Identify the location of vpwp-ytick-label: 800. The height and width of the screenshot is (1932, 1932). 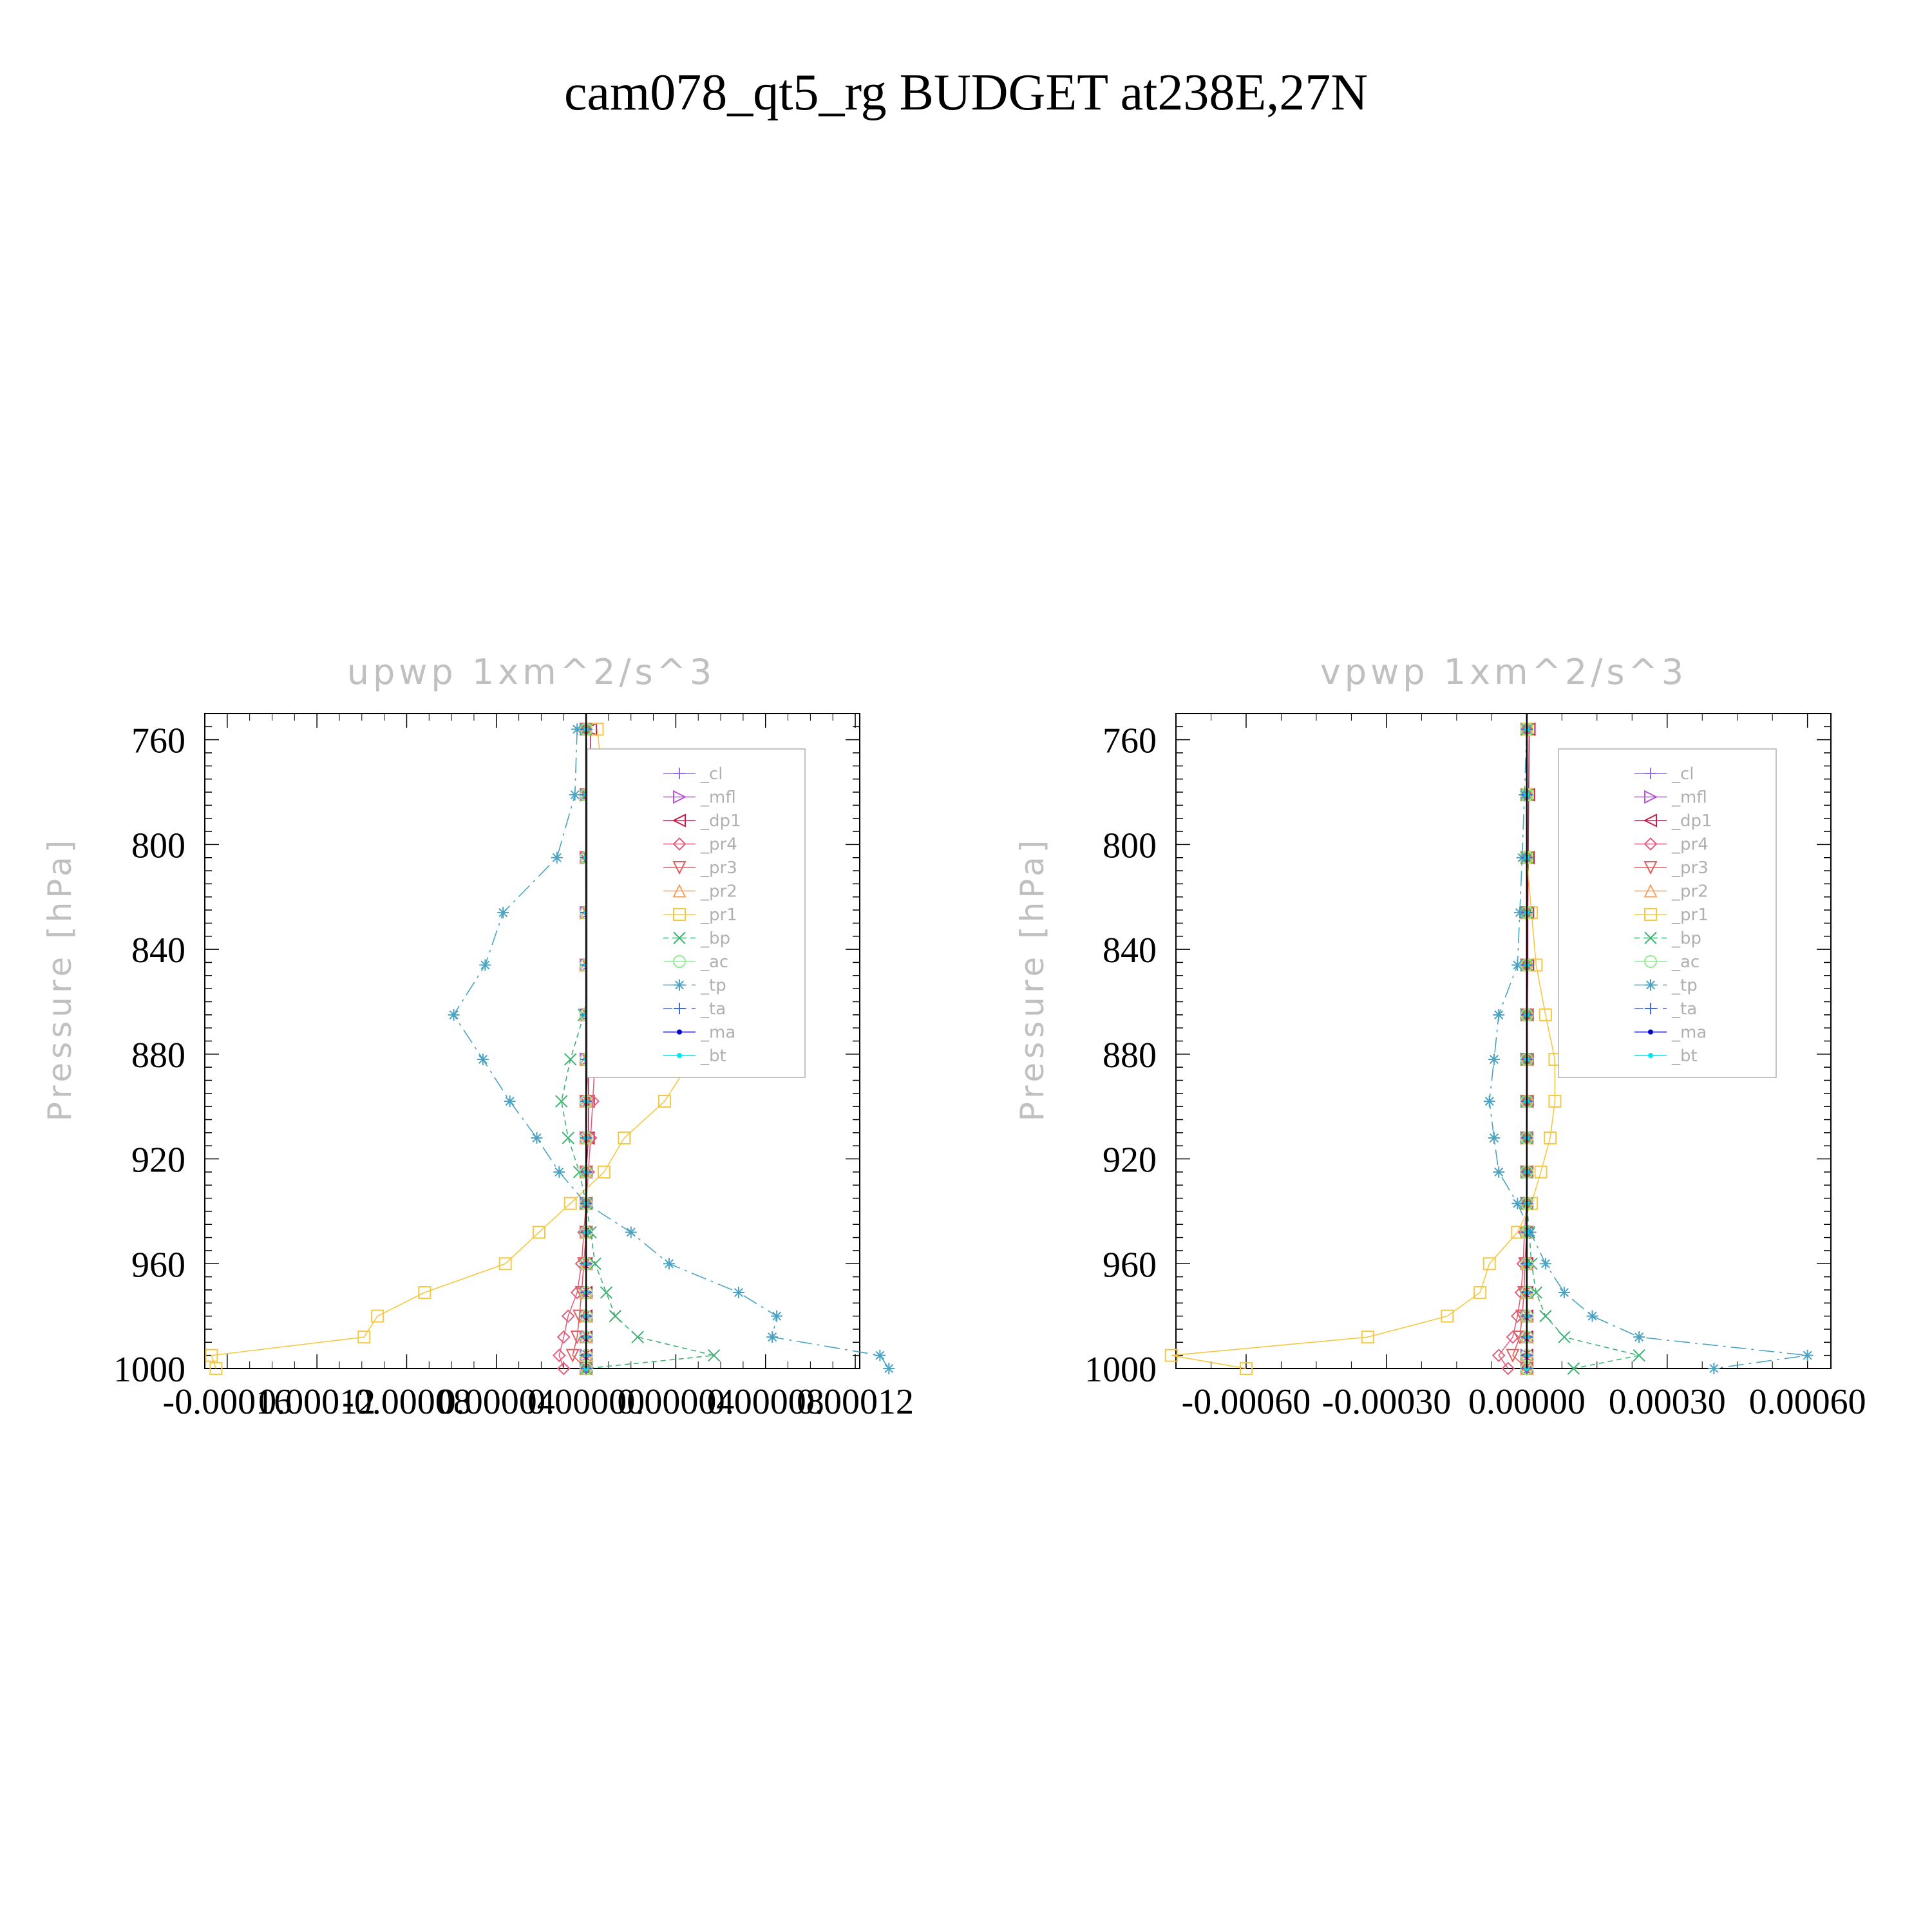
(1130, 846).